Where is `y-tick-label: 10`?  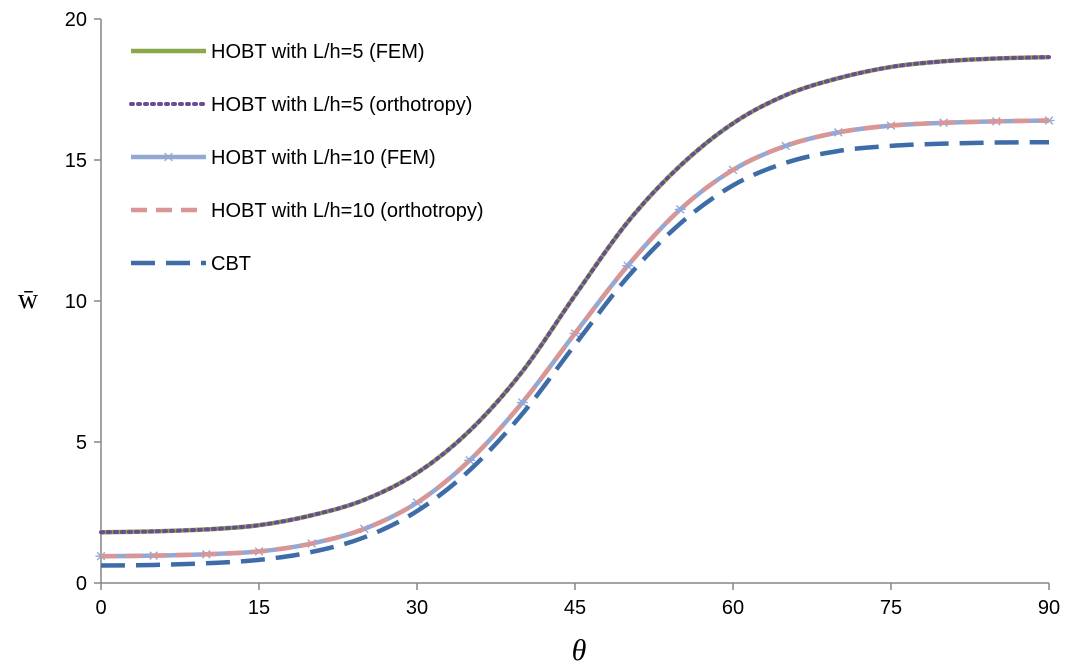
y-tick-label: 10 is located at coordinates (76, 302).